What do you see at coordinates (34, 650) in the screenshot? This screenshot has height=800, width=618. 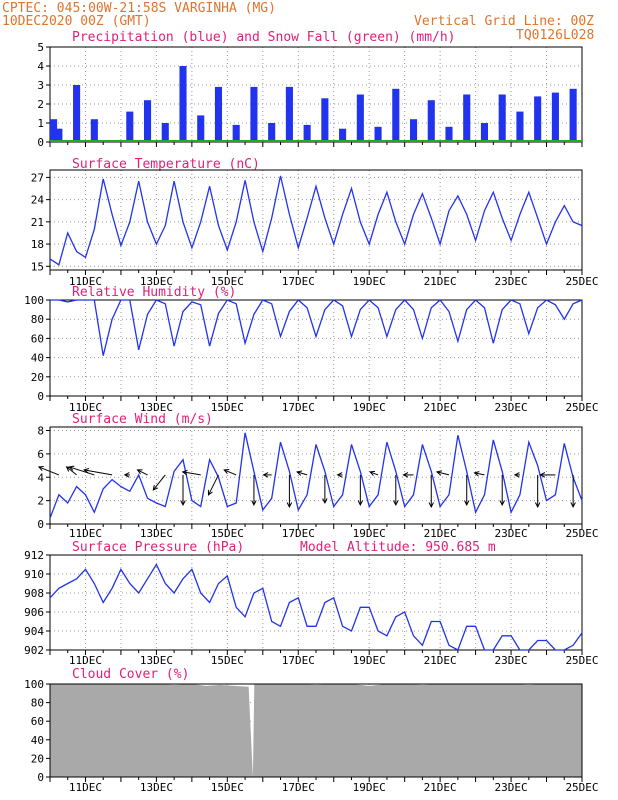 I see `y-tick-label: 902` at bounding box center [34, 650].